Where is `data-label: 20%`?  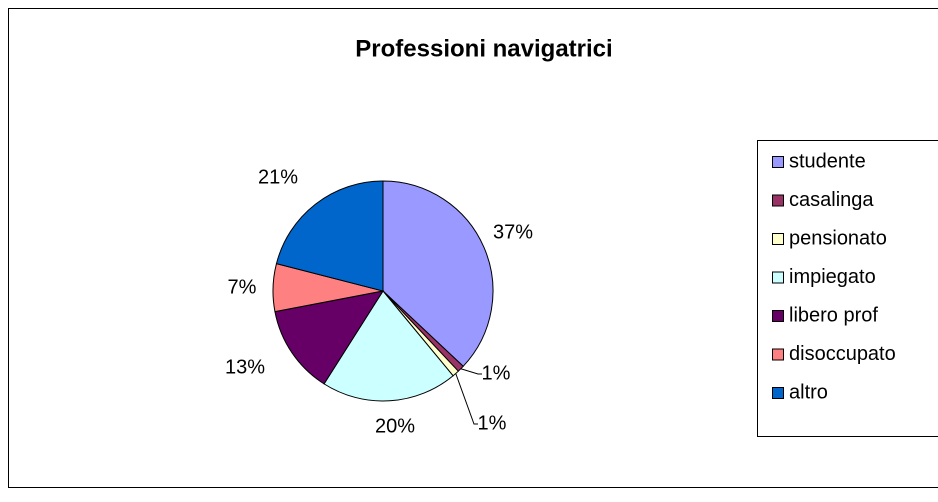 data-label: 20% is located at coordinates (395, 426).